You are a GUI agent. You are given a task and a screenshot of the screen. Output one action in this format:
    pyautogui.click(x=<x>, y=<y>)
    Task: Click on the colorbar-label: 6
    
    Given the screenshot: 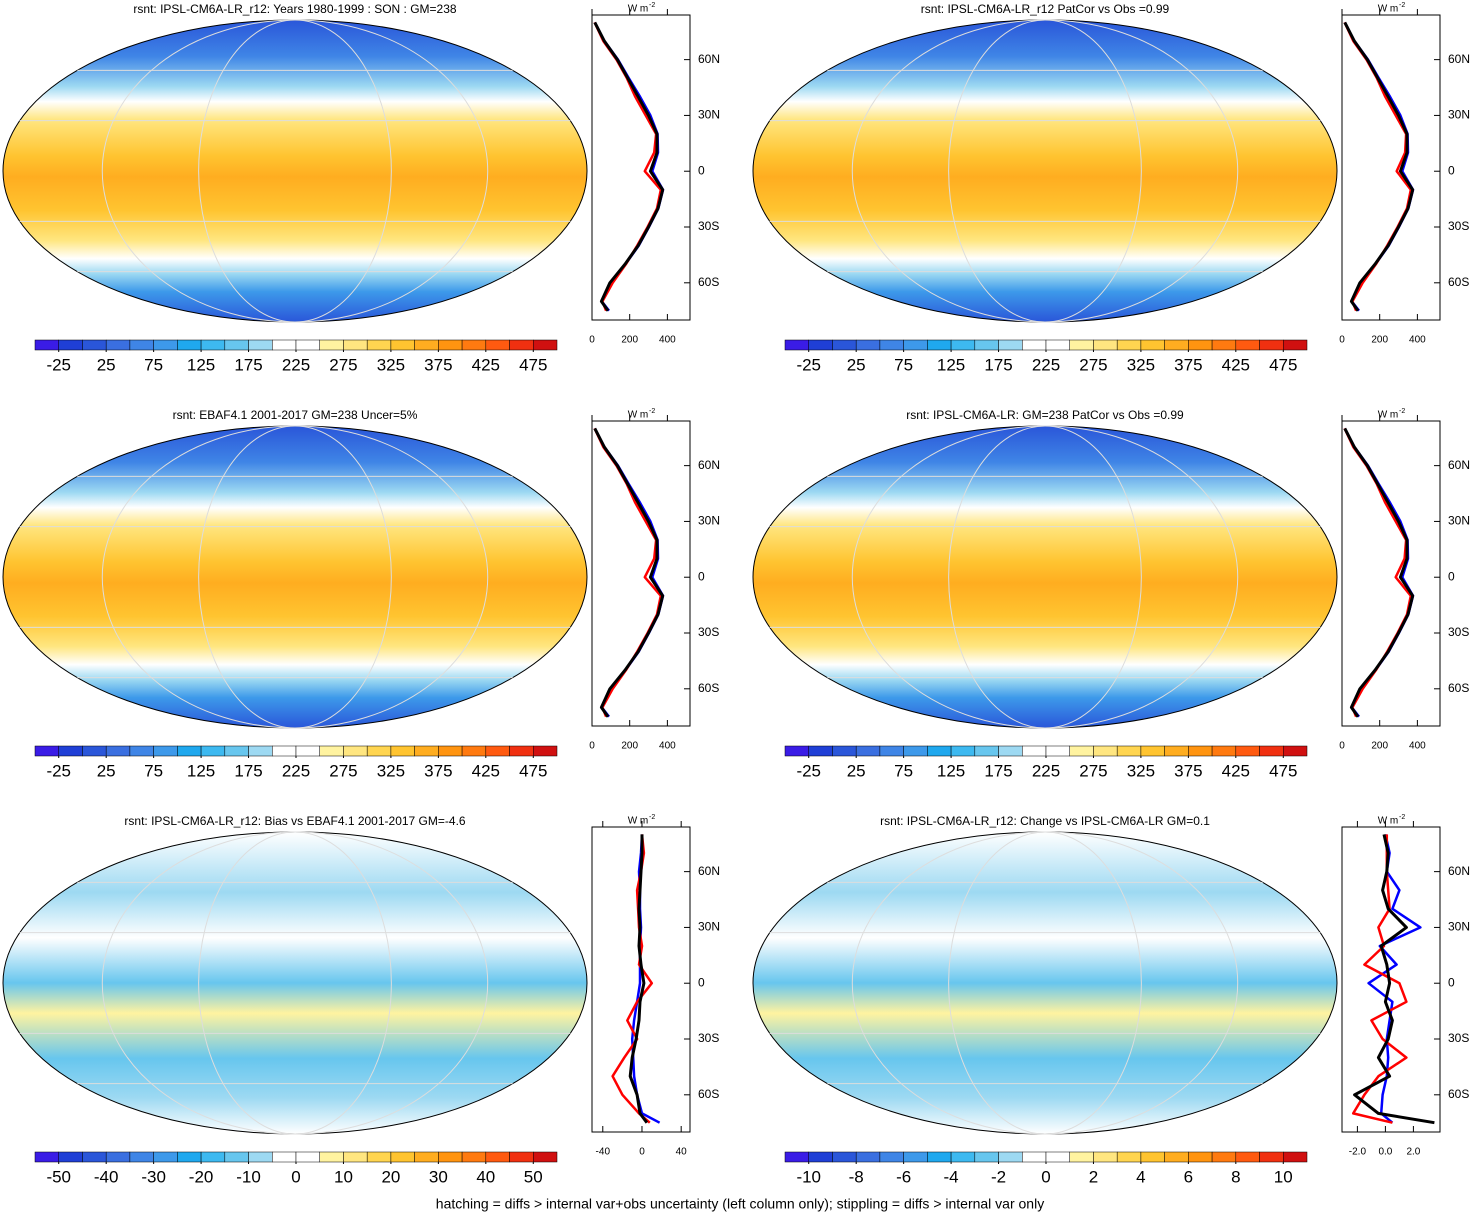 What is the action you would take?
    pyautogui.click(x=1188, y=1176)
    